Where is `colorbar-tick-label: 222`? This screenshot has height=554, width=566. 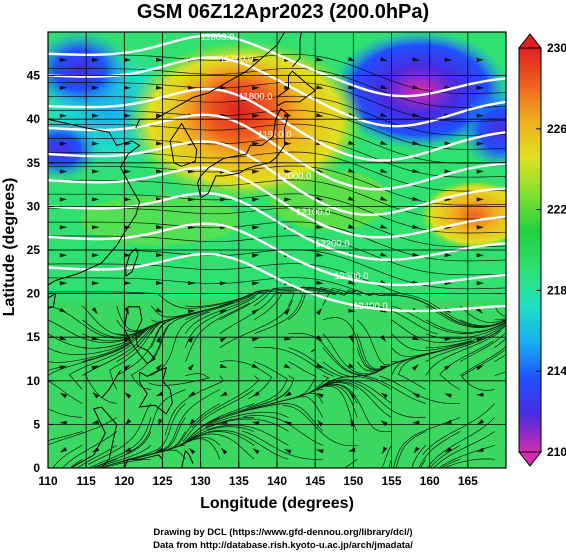 colorbar-tick-label: 222 is located at coordinates (556, 210).